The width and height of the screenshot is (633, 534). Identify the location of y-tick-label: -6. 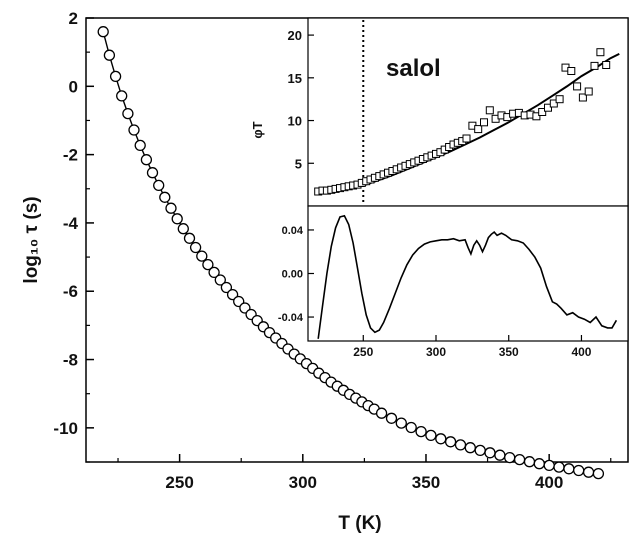
(70, 291).